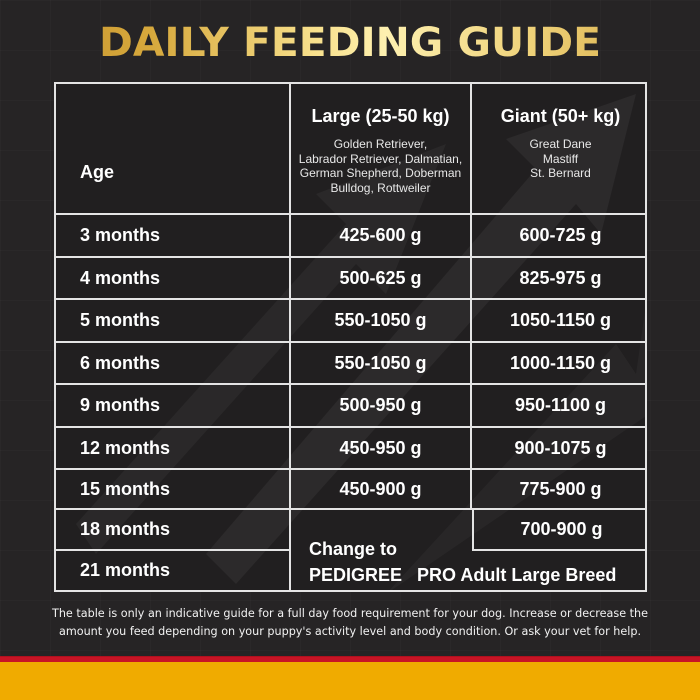 The width and height of the screenshot is (700, 700). I want to click on table-cell-giant: 900-1075 g, so click(558, 449).